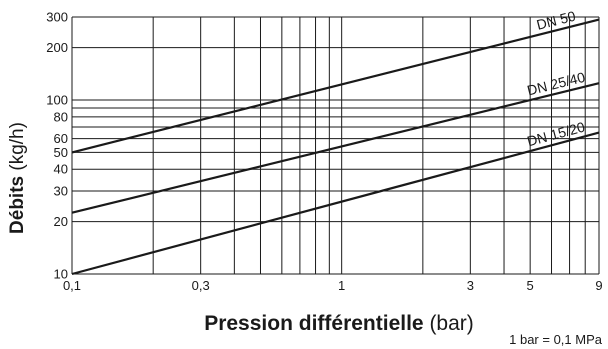  I want to click on y-tick-label: 20, so click(61, 221).